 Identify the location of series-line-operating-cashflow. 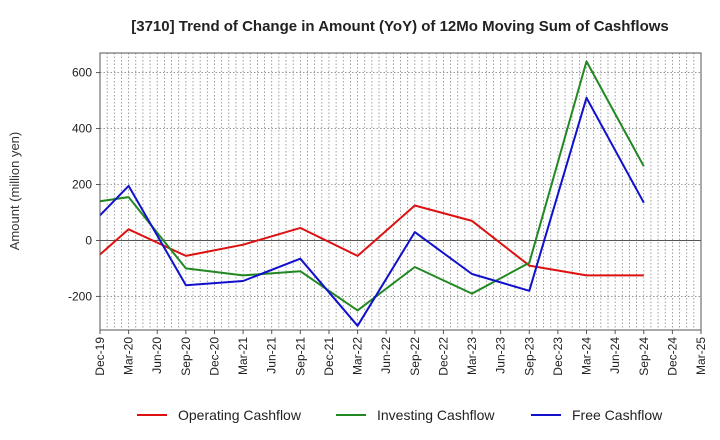
(371, 240).